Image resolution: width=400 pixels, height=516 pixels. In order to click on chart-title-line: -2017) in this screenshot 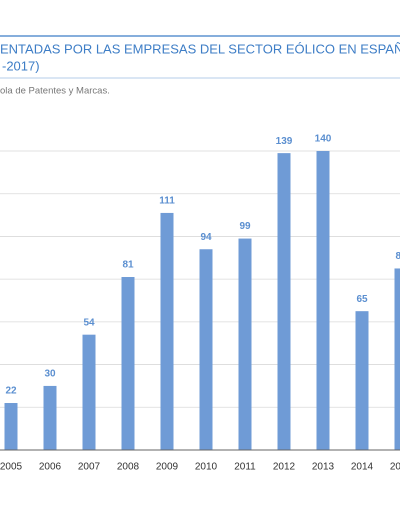, I will do `click(21, 65)`.